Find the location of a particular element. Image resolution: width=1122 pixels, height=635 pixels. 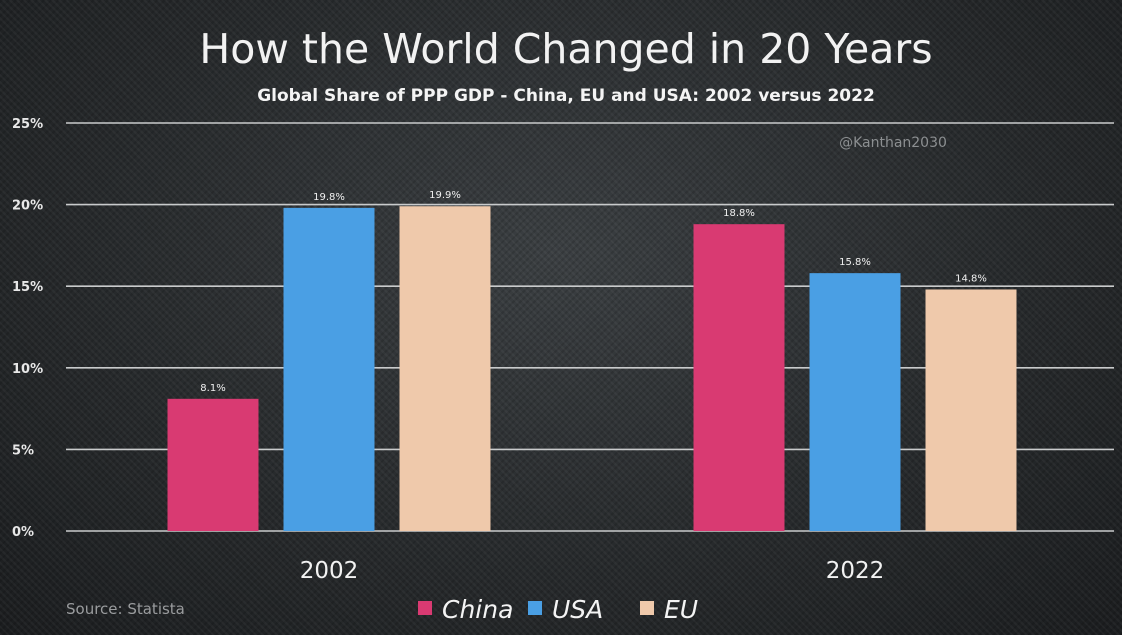

y-tick-label: 10% is located at coordinates (27, 369).